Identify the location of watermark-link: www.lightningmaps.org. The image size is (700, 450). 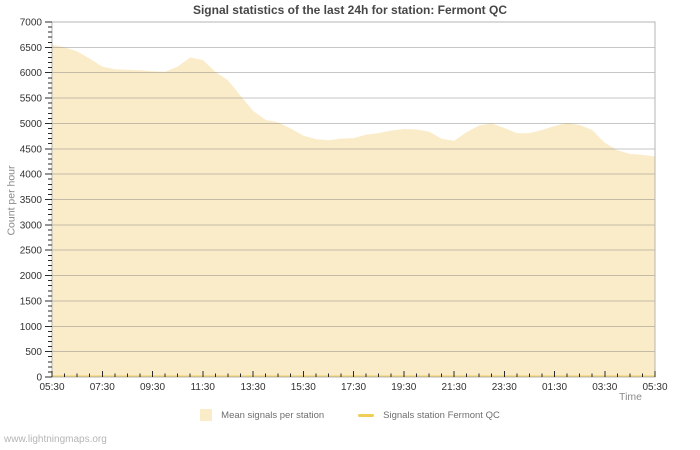
(55, 439).